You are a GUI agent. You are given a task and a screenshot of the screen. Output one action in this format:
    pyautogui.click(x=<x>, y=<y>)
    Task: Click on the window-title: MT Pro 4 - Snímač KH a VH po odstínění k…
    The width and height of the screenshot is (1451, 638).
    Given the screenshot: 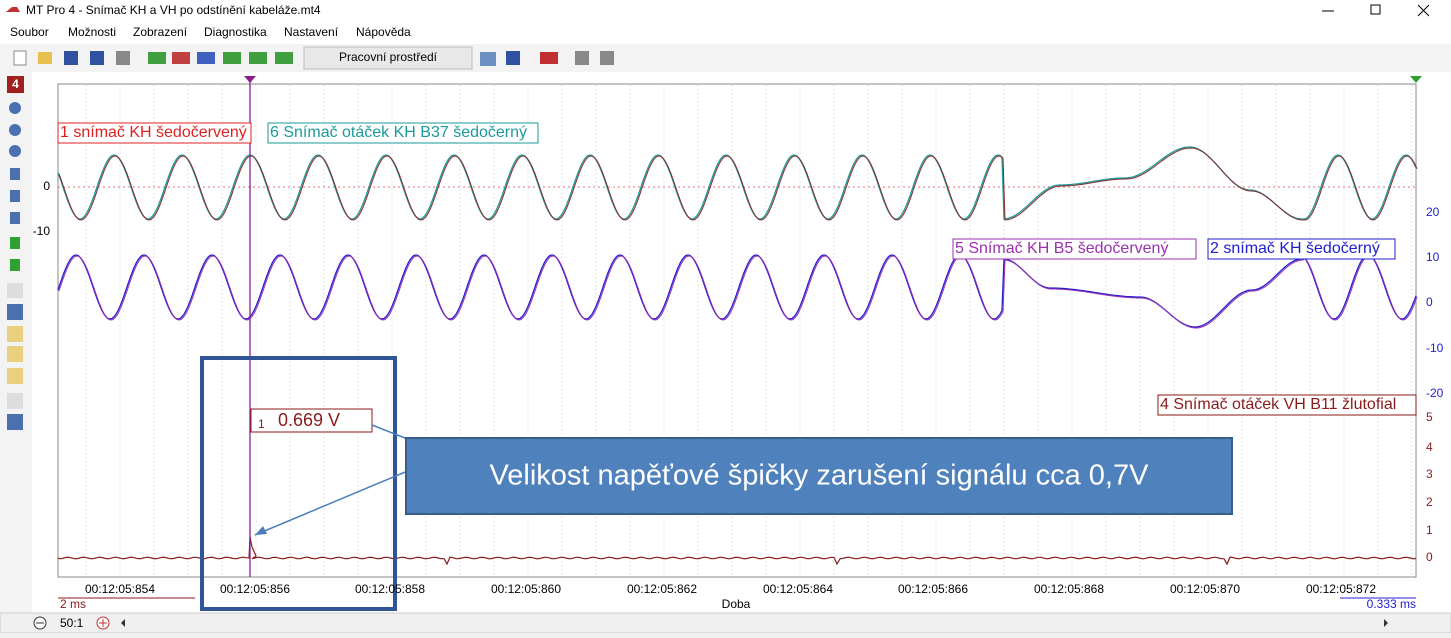 What is the action you would take?
    pyautogui.click(x=173, y=10)
    